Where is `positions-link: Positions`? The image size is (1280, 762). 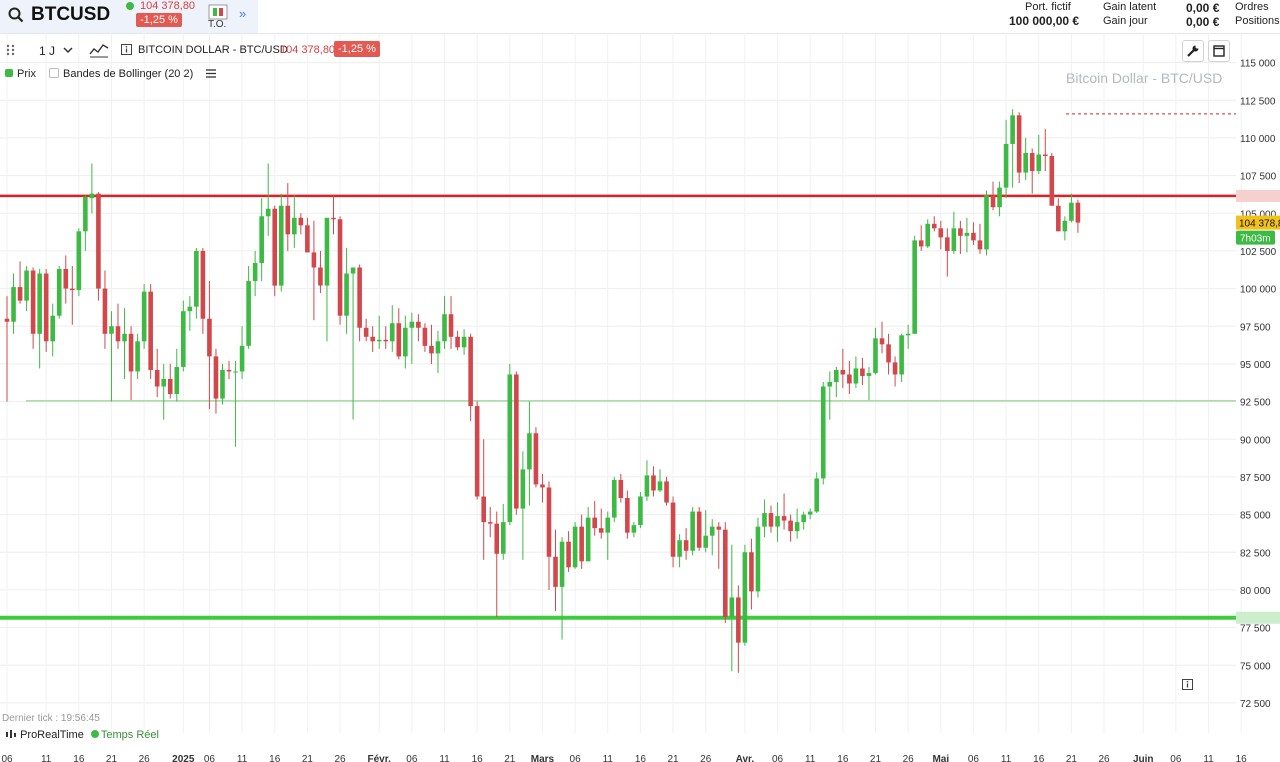 positions-link: Positions is located at coordinates (1257, 21).